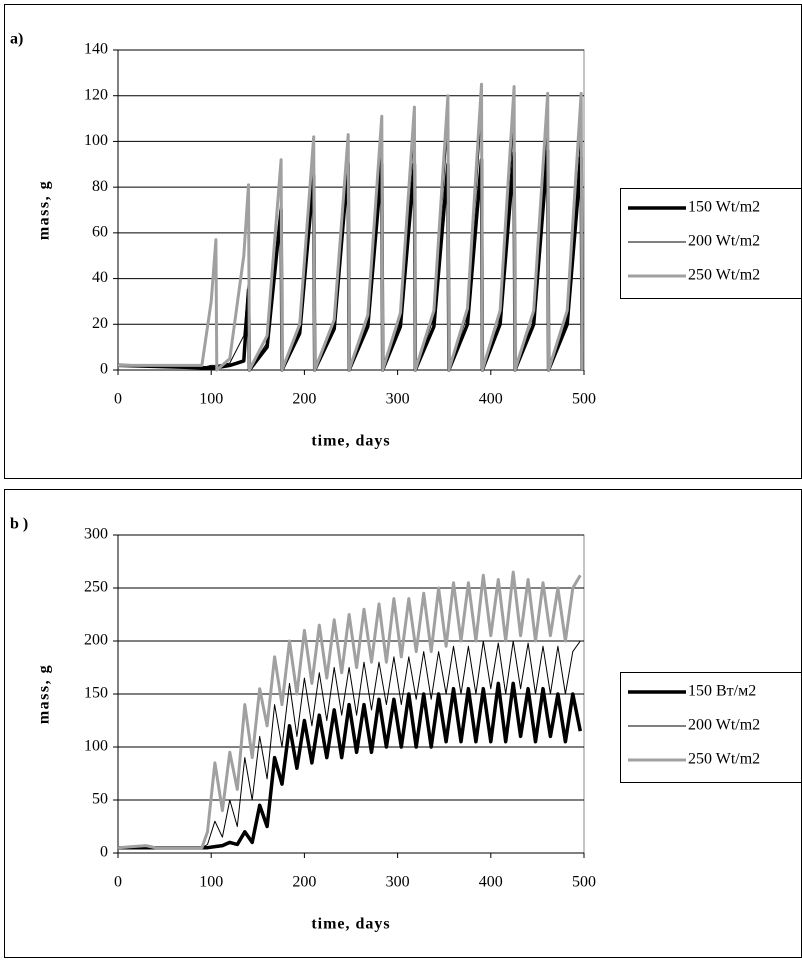 The image size is (802, 964). I want to click on y-tick-label: 20, so click(100, 323).